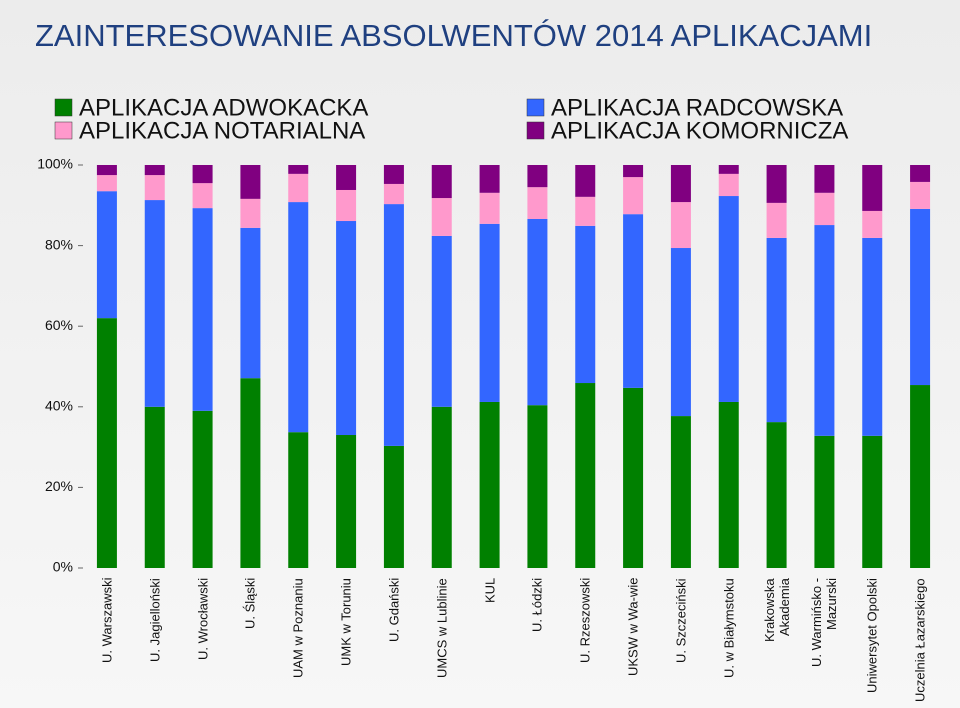  I want to click on x-tick-label: Uczelnia Łazarskiego, so click(920, 640).